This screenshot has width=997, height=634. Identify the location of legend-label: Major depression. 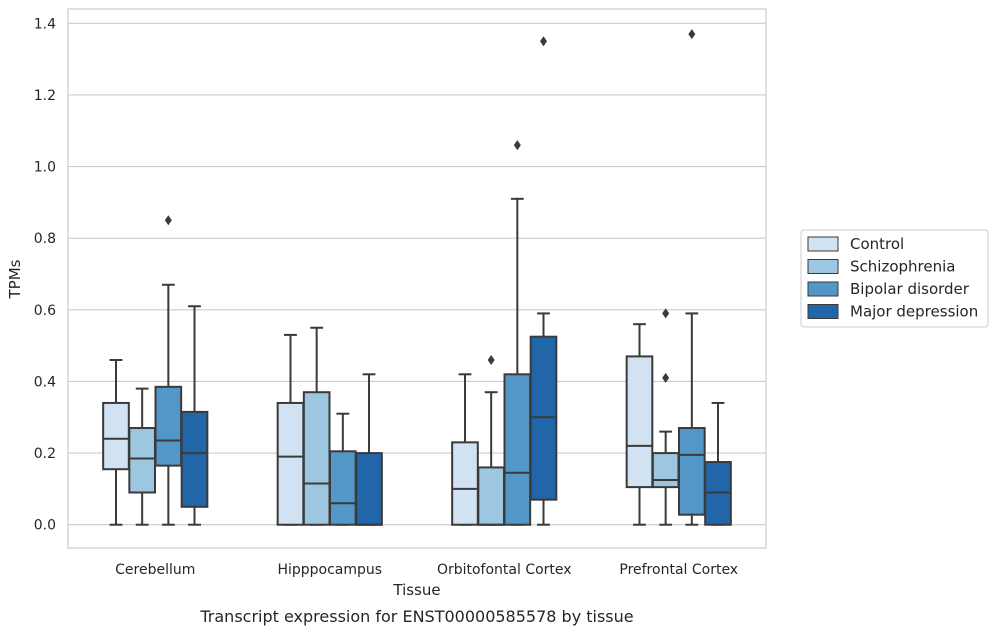
(914, 312).